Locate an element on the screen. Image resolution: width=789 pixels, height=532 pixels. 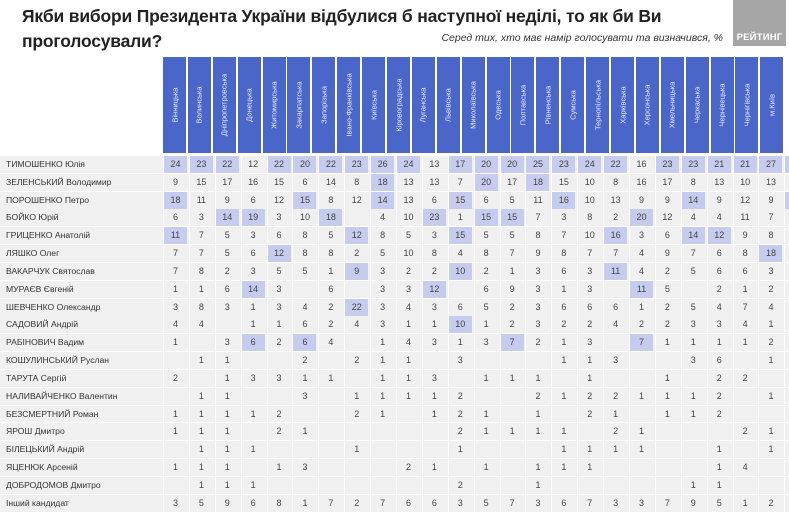
value-cell: 23 is located at coordinates (433, 218).